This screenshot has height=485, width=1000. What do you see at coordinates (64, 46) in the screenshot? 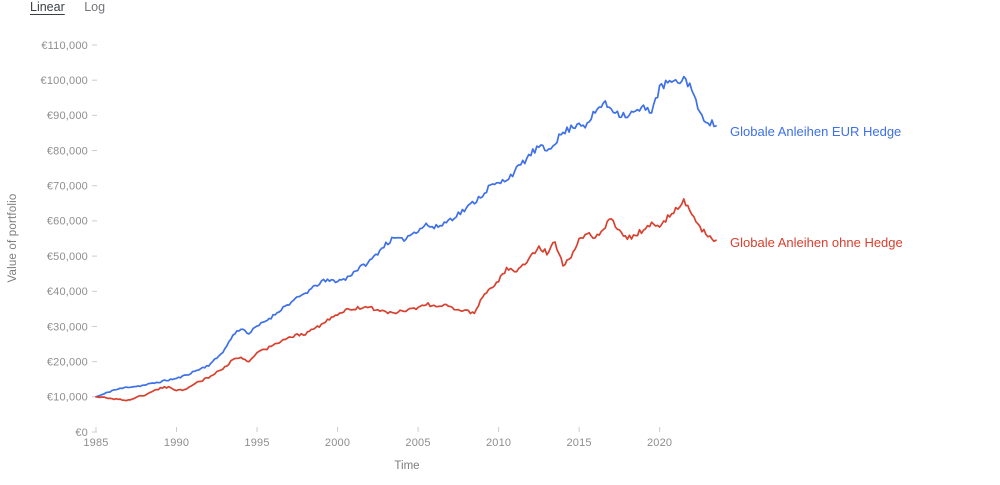
I see `y-tick-label: €110,000` at bounding box center [64, 46].